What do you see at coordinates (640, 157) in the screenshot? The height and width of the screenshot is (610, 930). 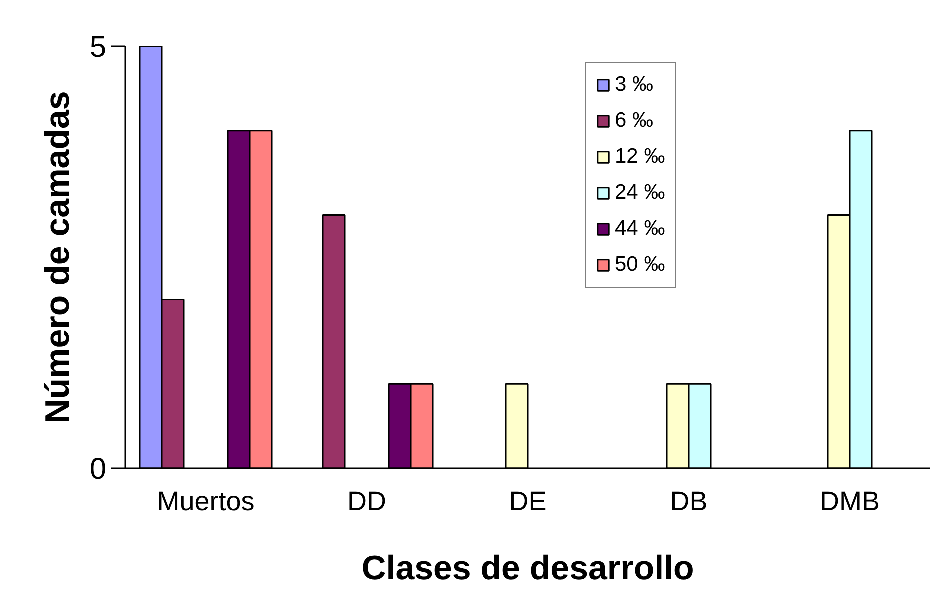 I see `legend-label: 12 ‰` at bounding box center [640, 157].